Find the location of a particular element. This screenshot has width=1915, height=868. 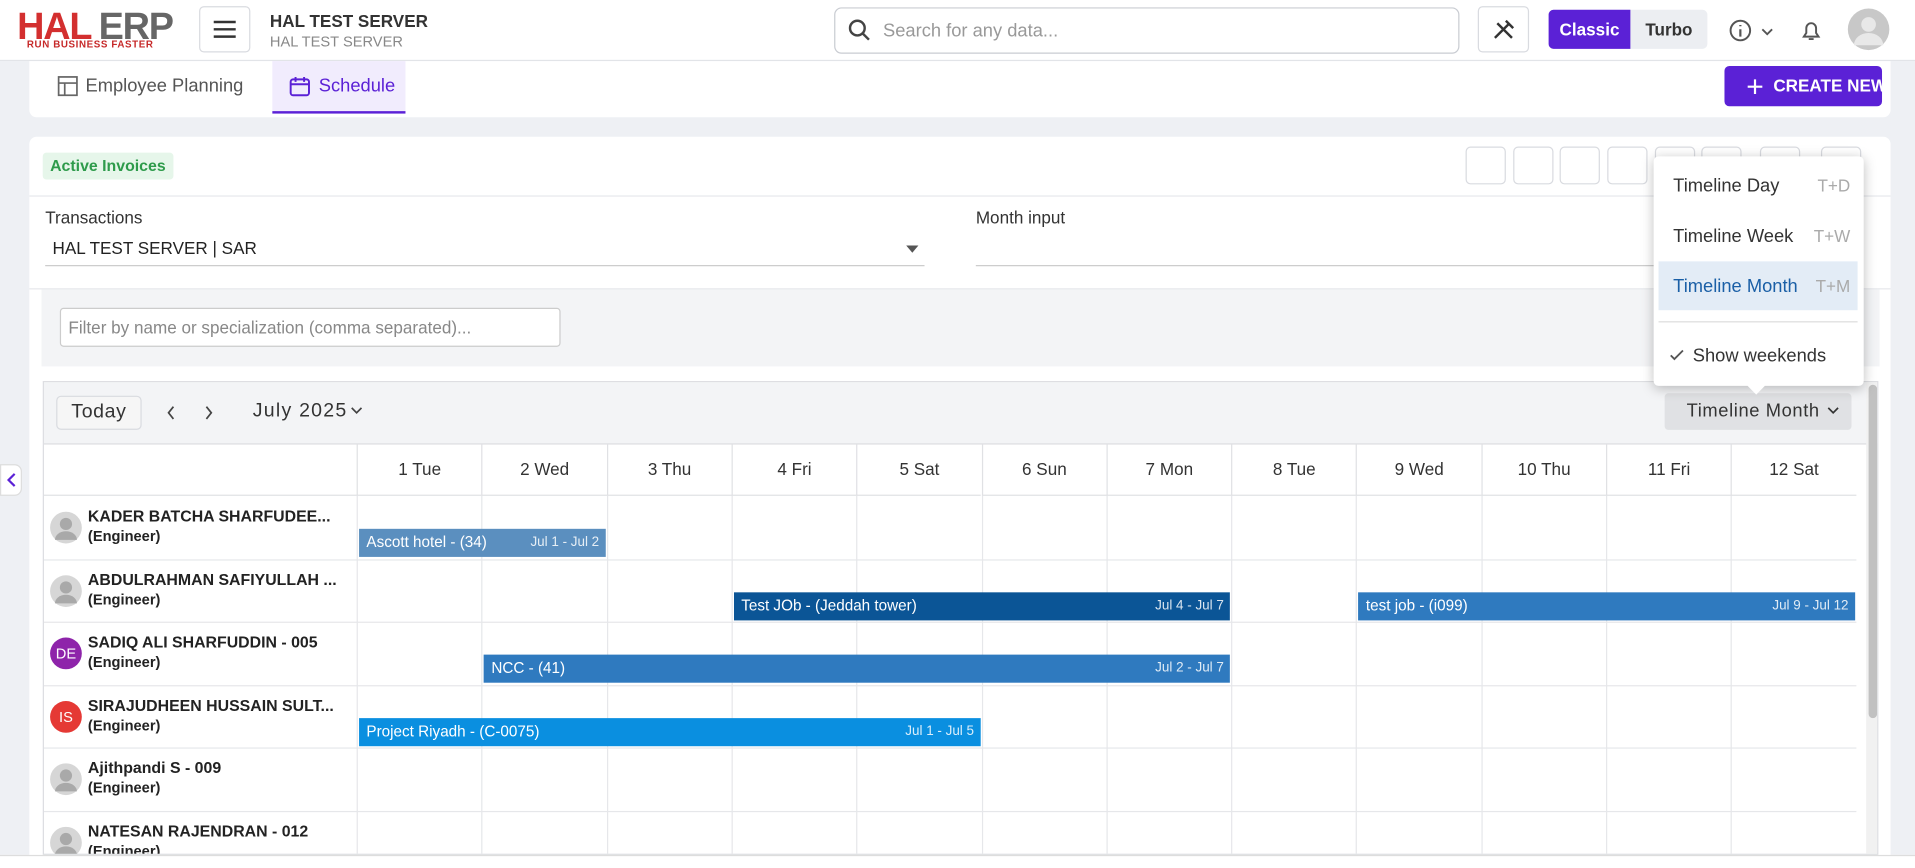

field-label: Transactions is located at coordinates (94, 217).